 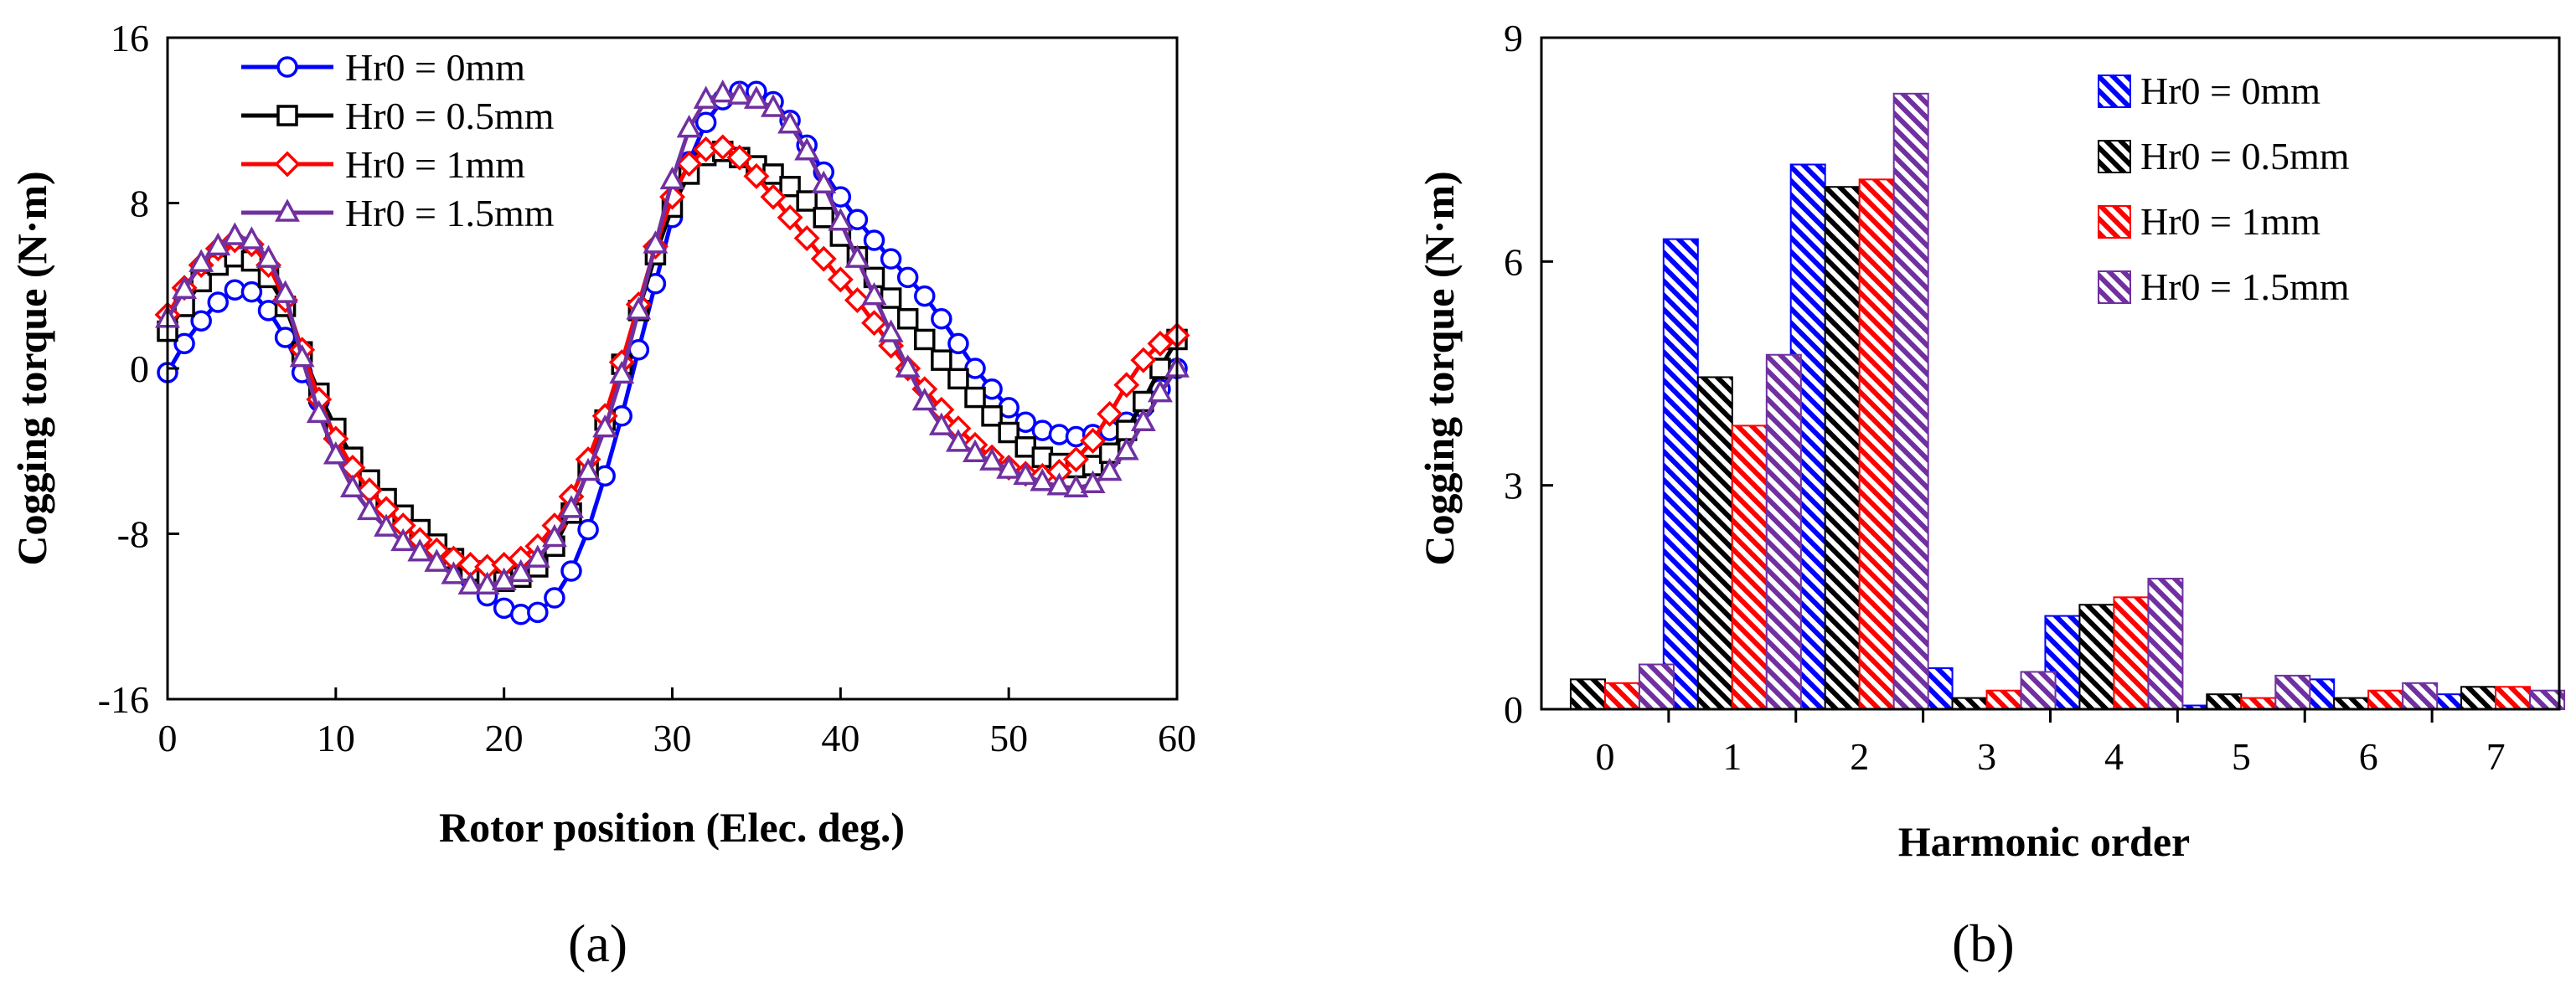 What do you see at coordinates (139, 369) in the screenshot?
I see `chart-a-y-tick-label: 0` at bounding box center [139, 369].